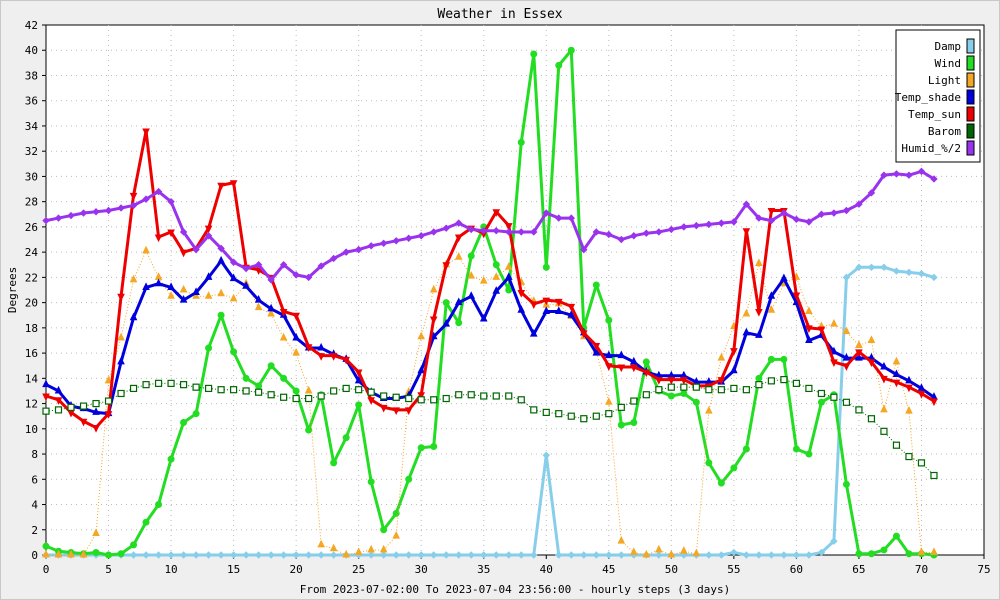 The image size is (1000, 600). What do you see at coordinates (970, 114) in the screenshot?
I see `legend-swatch-temp-sun` at bounding box center [970, 114].